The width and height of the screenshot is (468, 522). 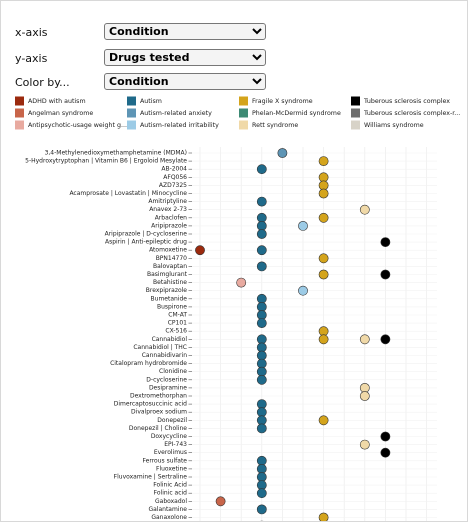 I want to click on y-tick-label: Basimglurant, so click(x=167, y=274).